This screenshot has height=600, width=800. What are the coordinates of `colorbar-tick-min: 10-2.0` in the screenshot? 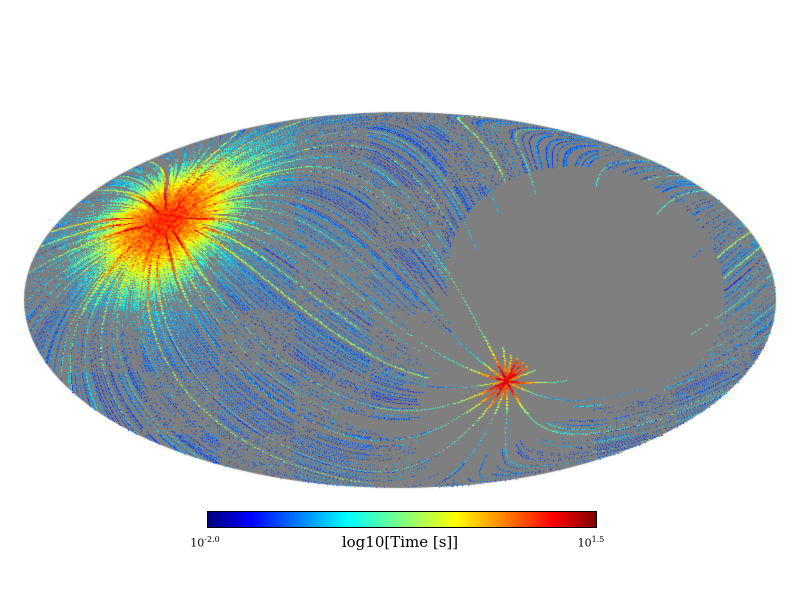 It's located at (205, 542).